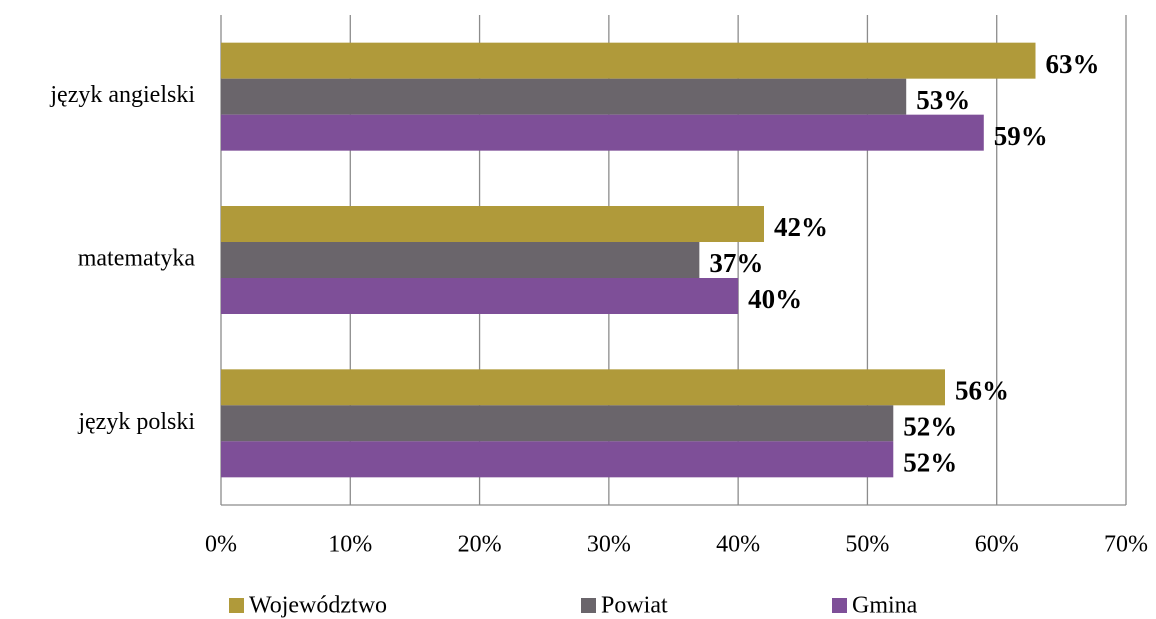 This screenshot has width=1156, height=619. What do you see at coordinates (943, 100) in the screenshot?
I see `value-label: 53%` at bounding box center [943, 100].